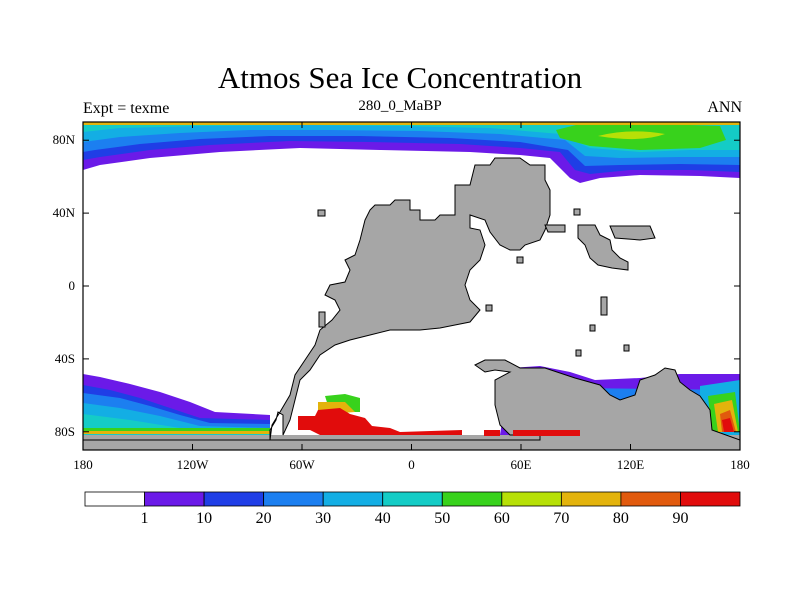 The image size is (800, 600). What do you see at coordinates (555, 228) in the screenshot?
I see `island-strip` at bounding box center [555, 228].